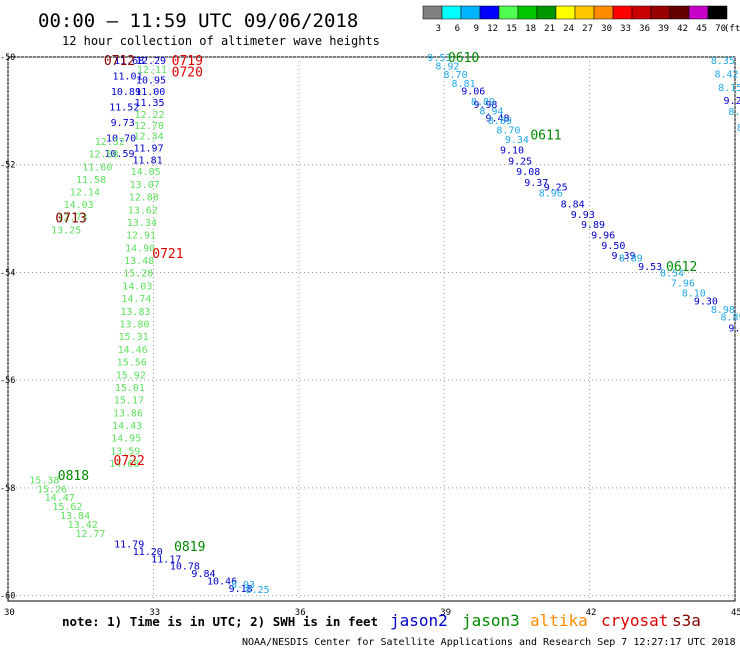 Image resolution: width=740 pixels, height=650 pixels. Describe the element at coordinates (447, 67) in the screenshot. I see `swh-value-label: 8.92` at that location.